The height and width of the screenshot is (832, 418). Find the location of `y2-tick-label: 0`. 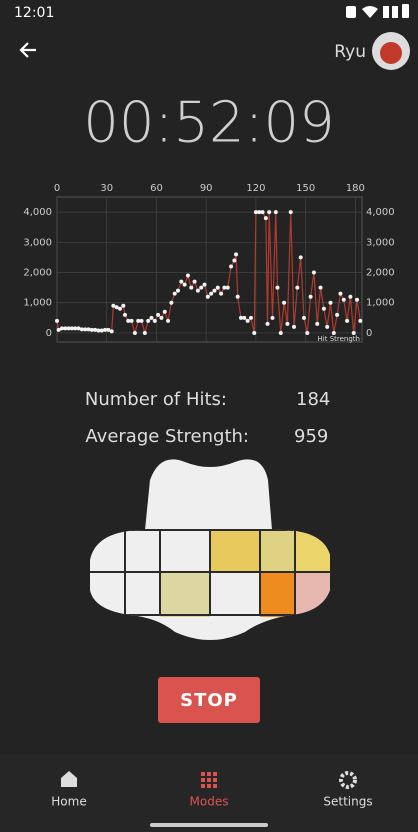

y2-tick-label: 0 is located at coordinates (369, 333).